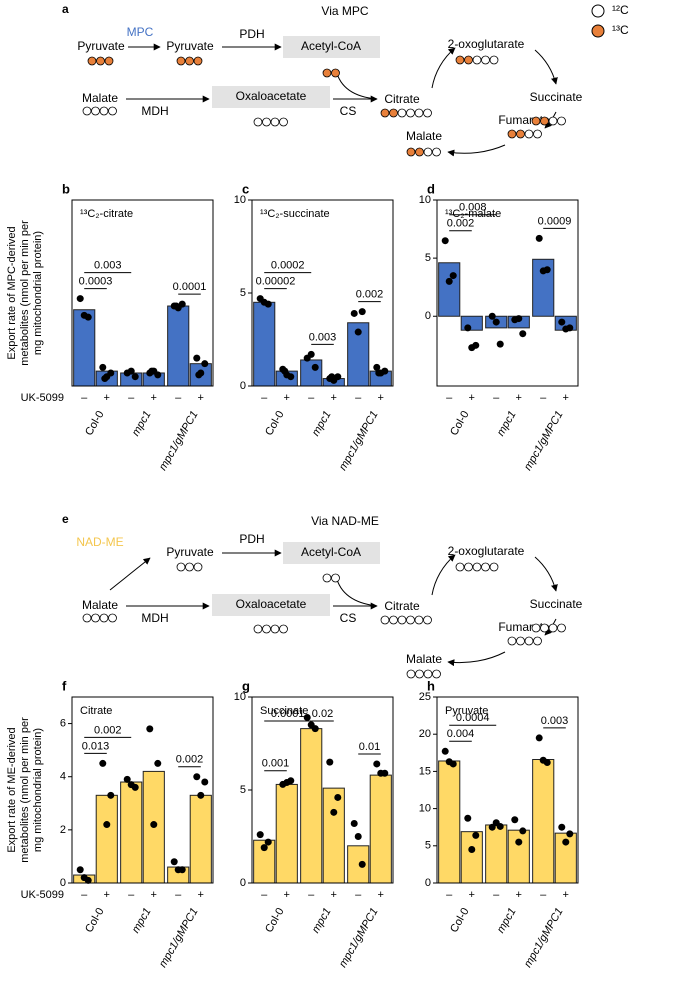 The image size is (685, 994). I want to click on chart-title: ¹³C₂-citrate, so click(106, 214).